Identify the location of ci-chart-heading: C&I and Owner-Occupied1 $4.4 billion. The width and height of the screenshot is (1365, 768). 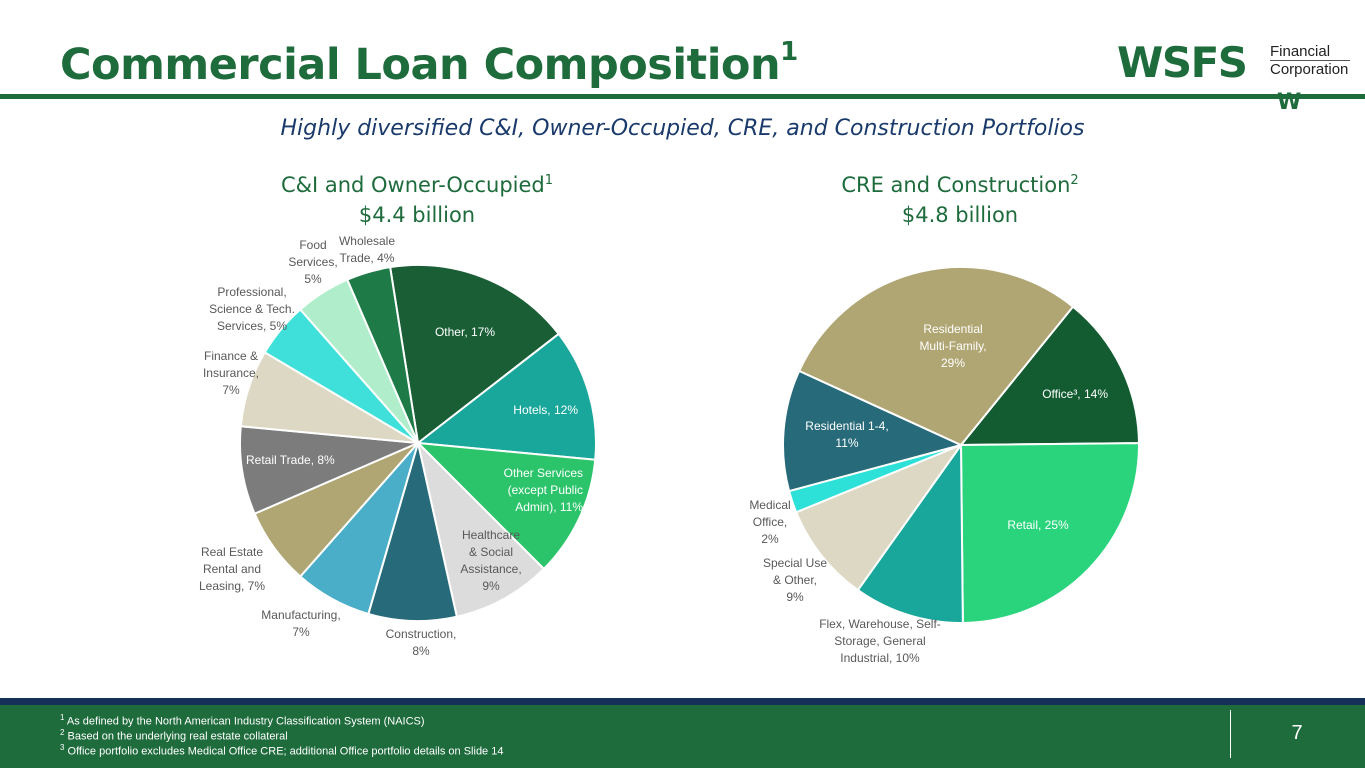
(417, 198).